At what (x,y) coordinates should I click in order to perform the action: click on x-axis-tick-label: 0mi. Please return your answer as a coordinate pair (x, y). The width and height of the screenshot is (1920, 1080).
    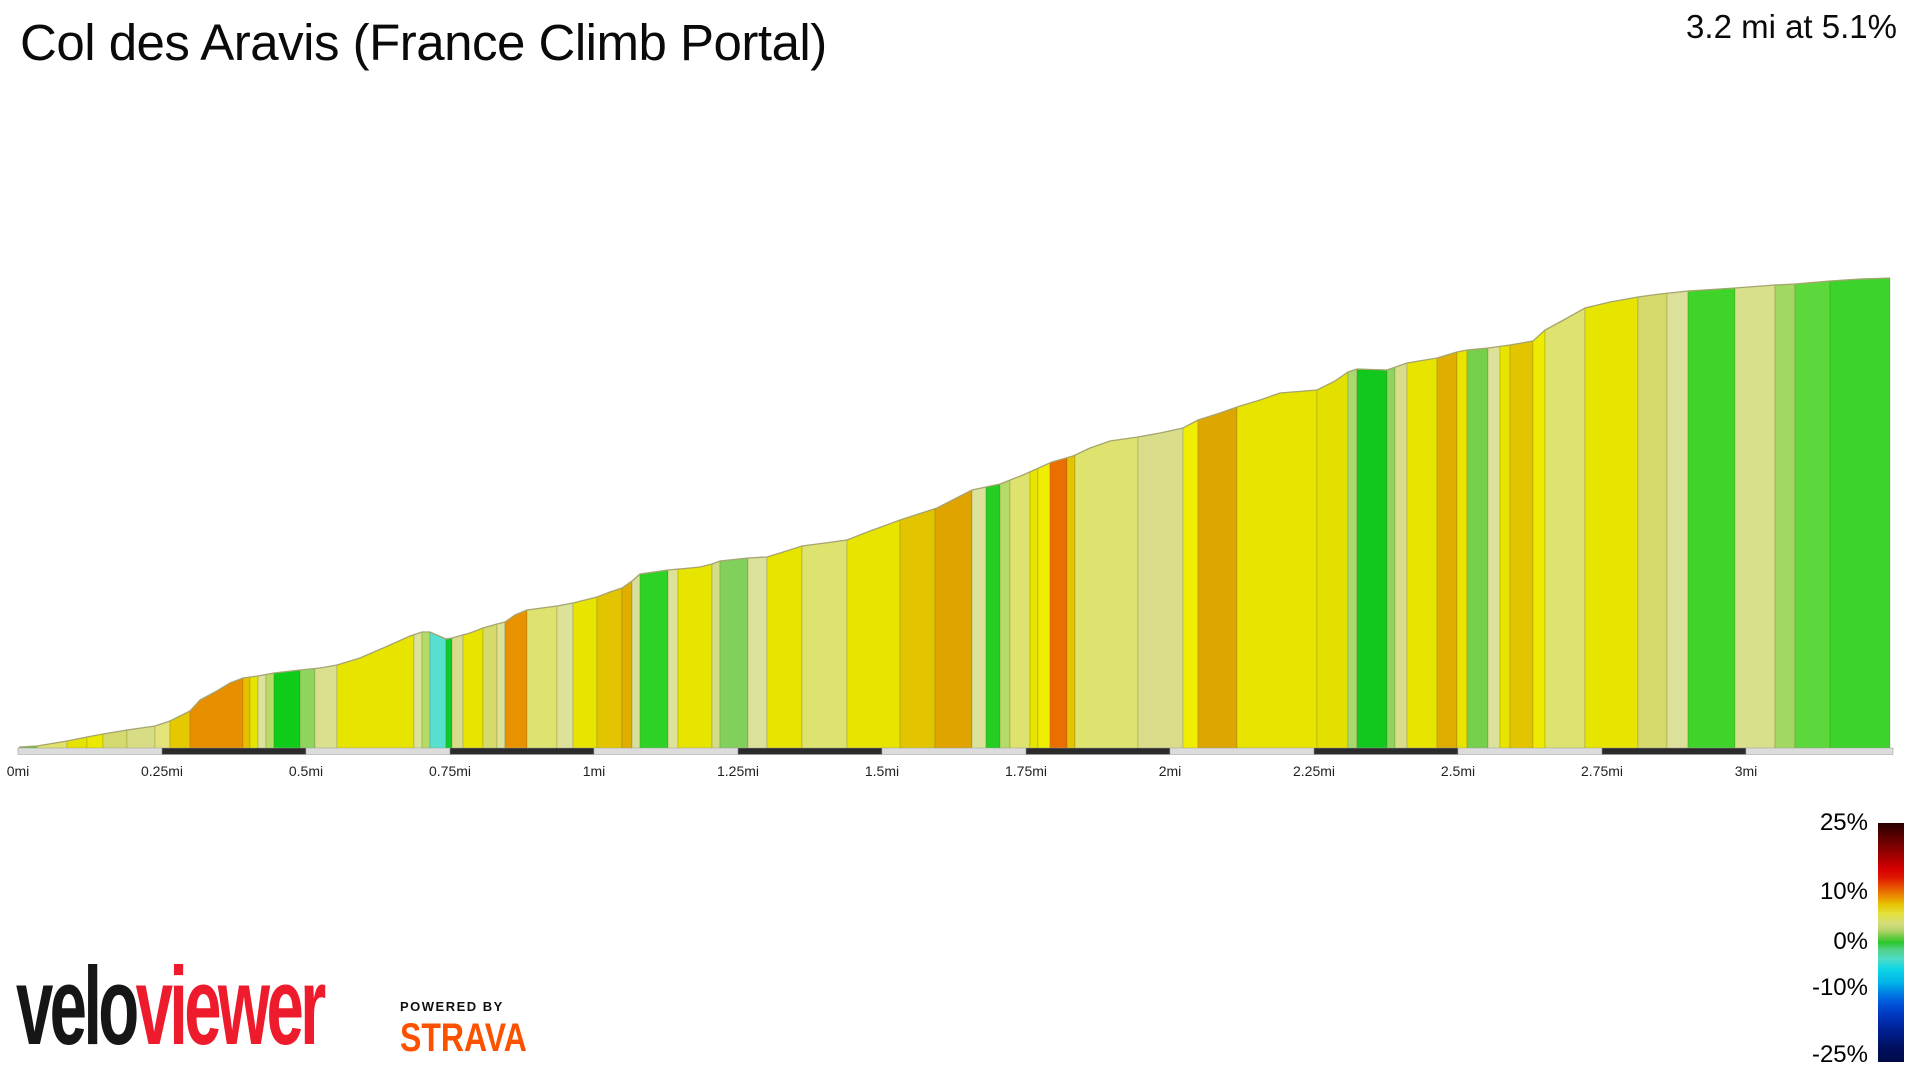
    Looking at the image, I should click on (18, 771).